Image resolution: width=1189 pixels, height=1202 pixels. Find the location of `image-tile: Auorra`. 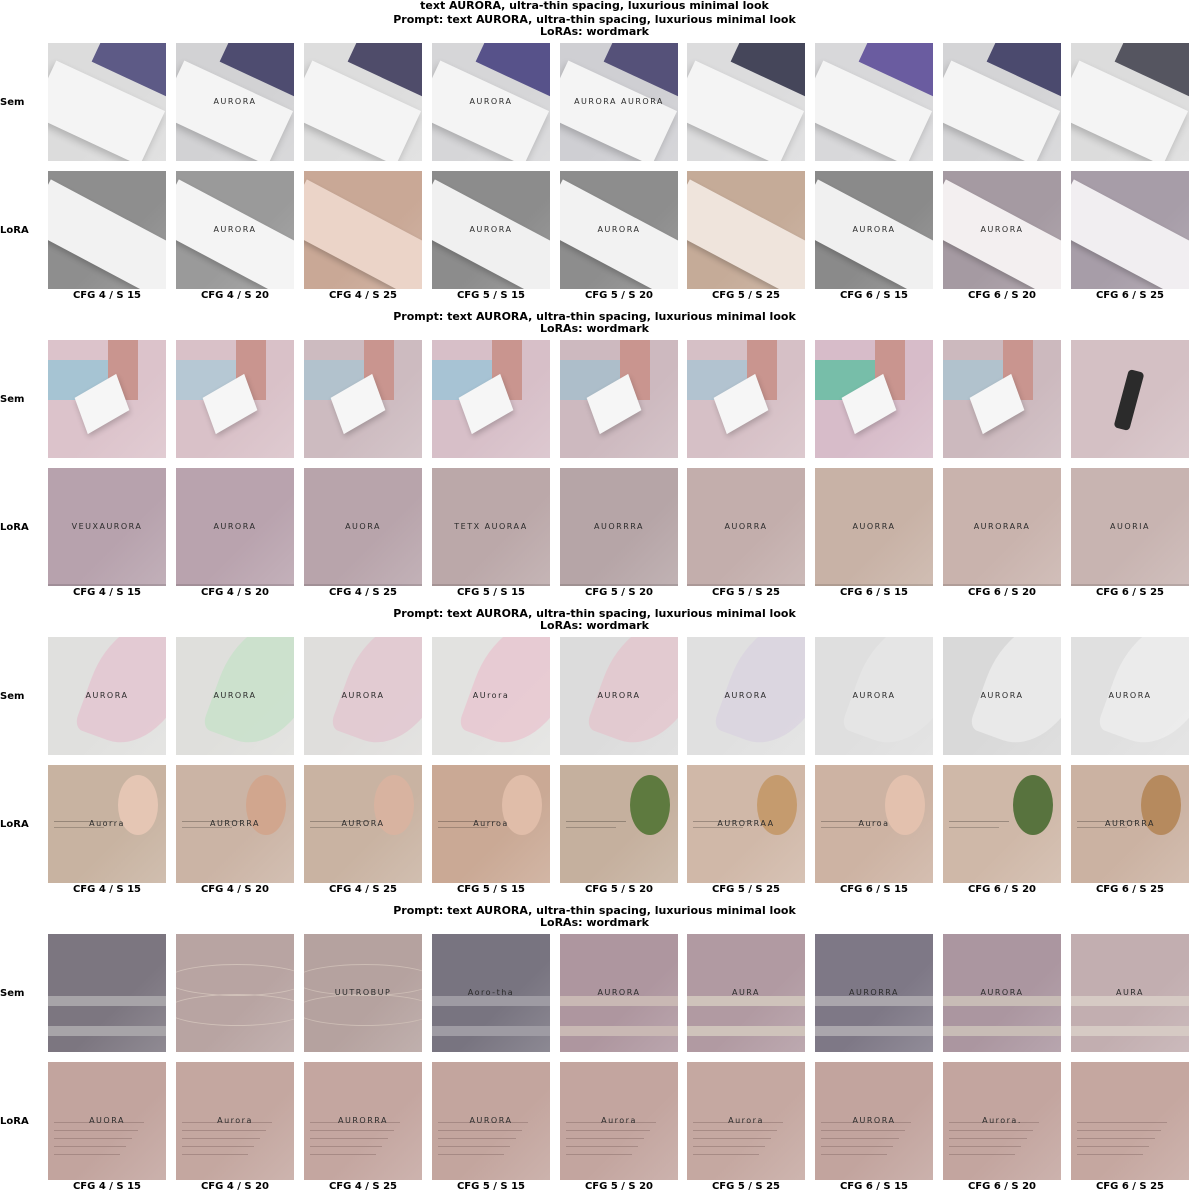

image-tile: Auorra is located at coordinates (107, 824).